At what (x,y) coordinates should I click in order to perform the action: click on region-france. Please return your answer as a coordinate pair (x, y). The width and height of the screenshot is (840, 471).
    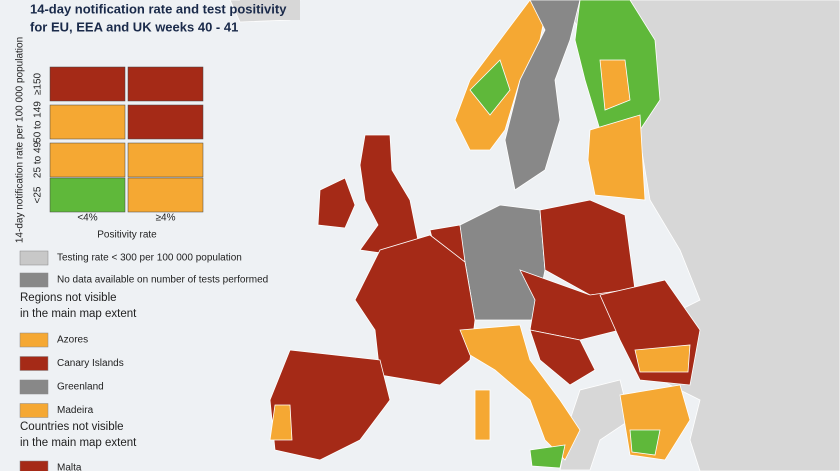
    Looking at the image, I should click on (415, 310).